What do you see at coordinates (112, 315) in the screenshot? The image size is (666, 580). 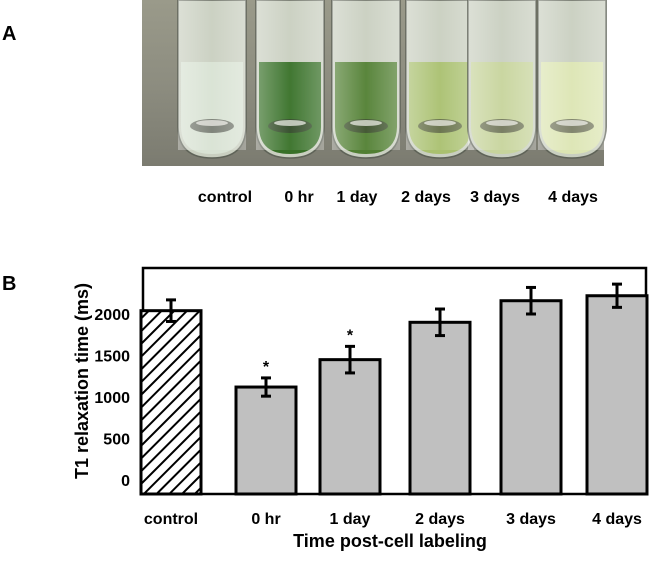 I see `y-tick-label: 2000` at bounding box center [112, 315].